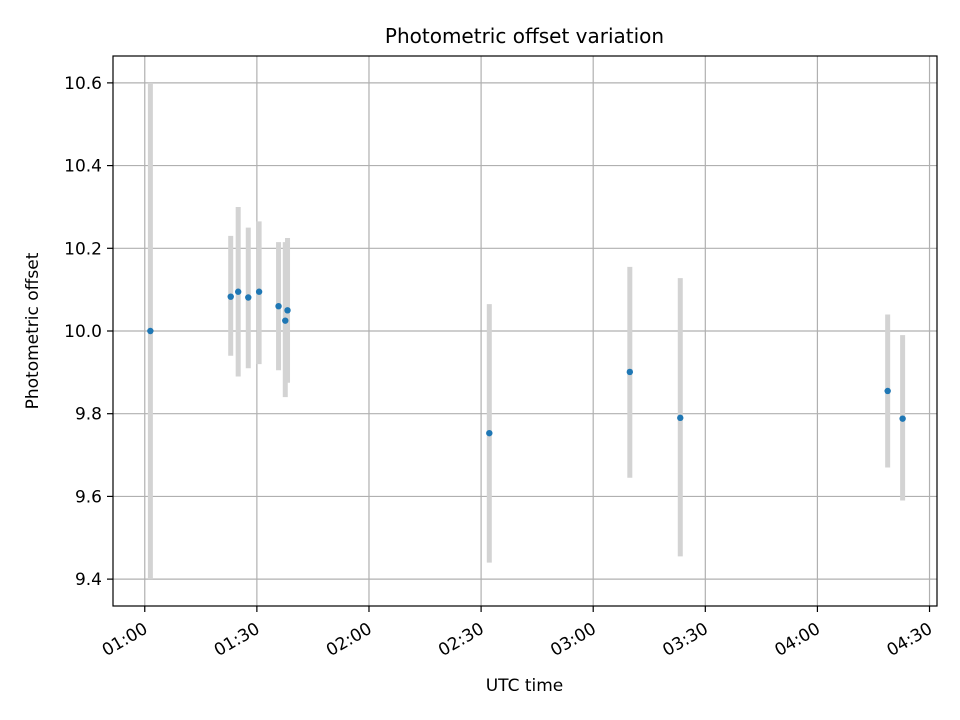  What do you see at coordinates (83, 332) in the screenshot?
I see `y-tick-label: 10.0` at bounding box center [83, 332].